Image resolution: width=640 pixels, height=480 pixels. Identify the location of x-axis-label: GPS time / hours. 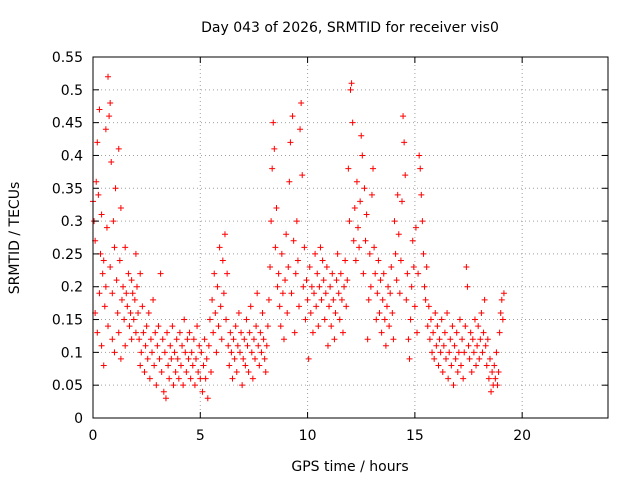
(349, 467).